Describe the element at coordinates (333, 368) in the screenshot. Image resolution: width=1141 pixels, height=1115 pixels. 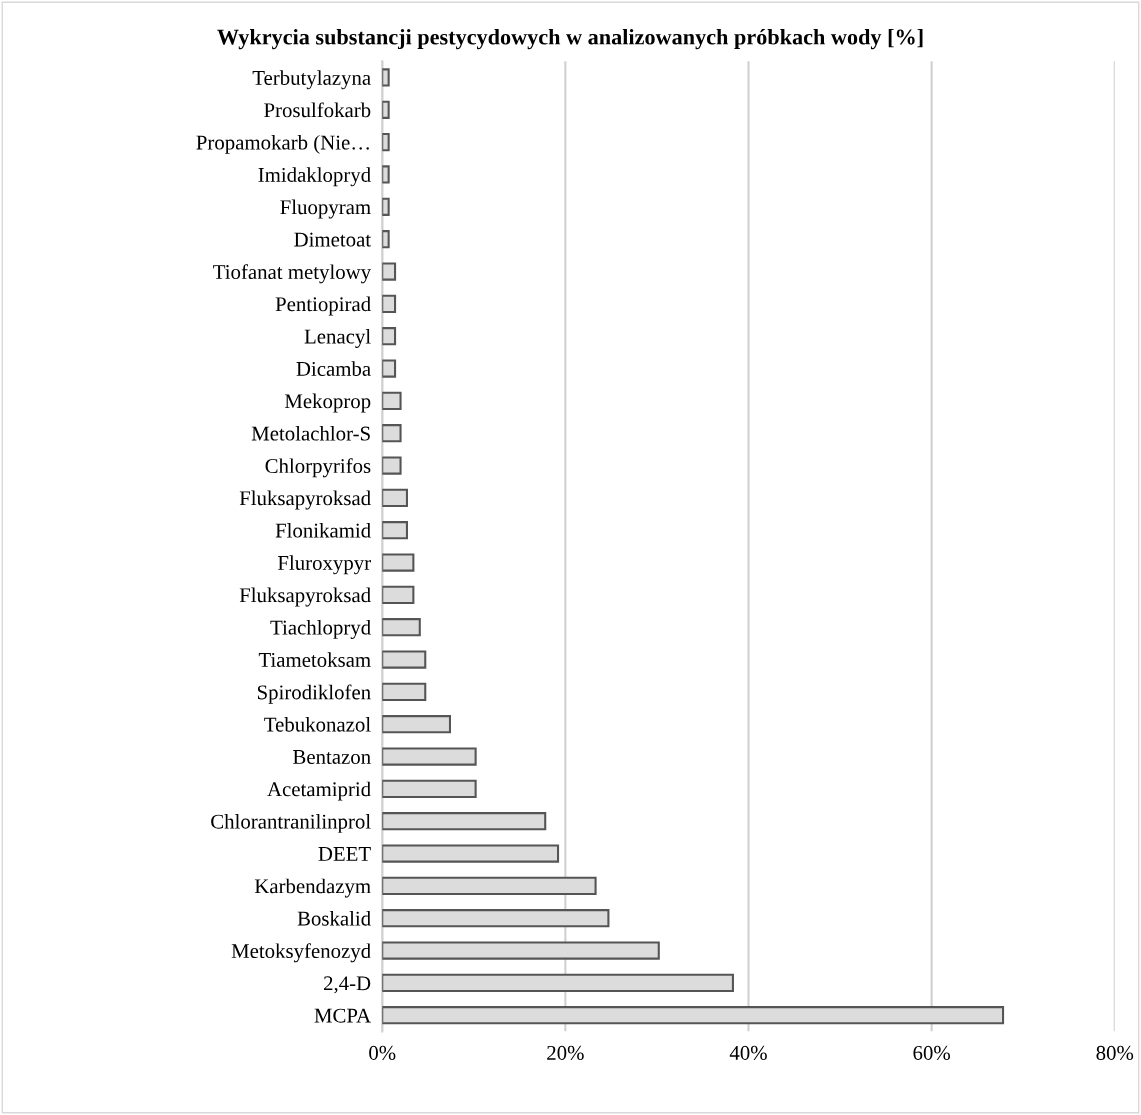
I see `y-tick-label: Dicamba` at that location.